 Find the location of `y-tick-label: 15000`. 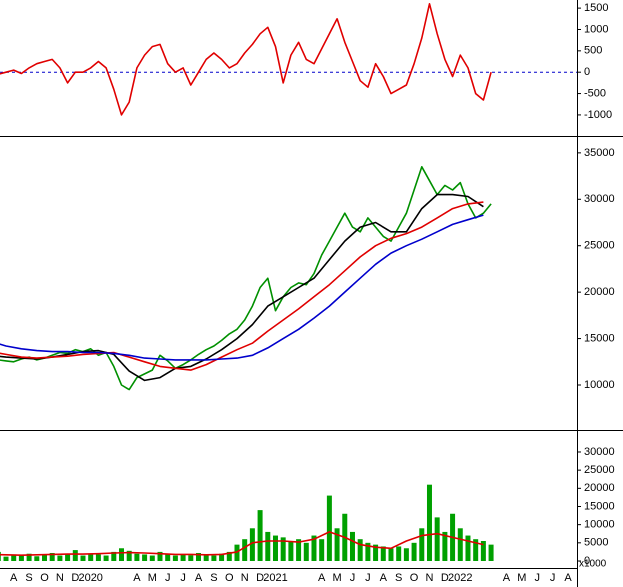

y-tick-label: 15000 is located at coordinates (599, 506).